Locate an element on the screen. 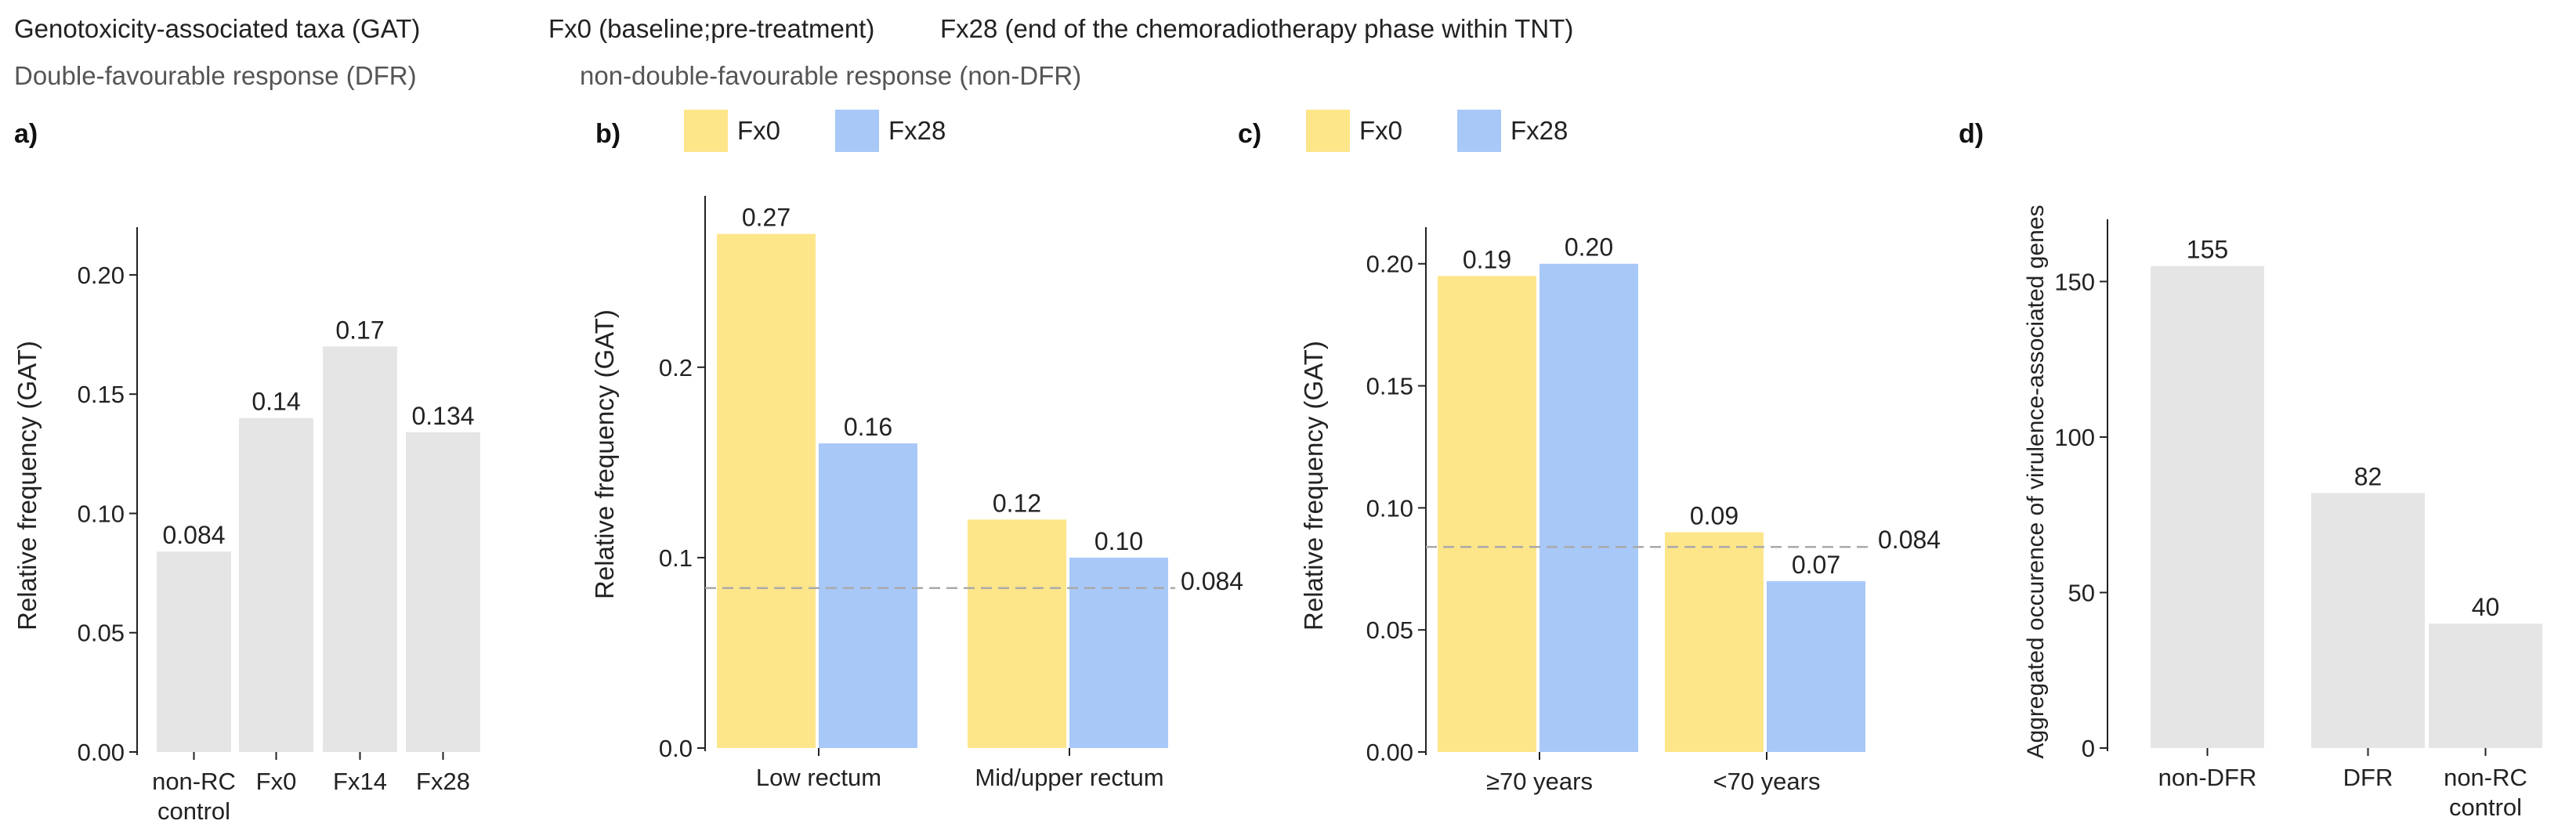  y-tick-label-b: 0.1 is located at coordinates (676, 558).